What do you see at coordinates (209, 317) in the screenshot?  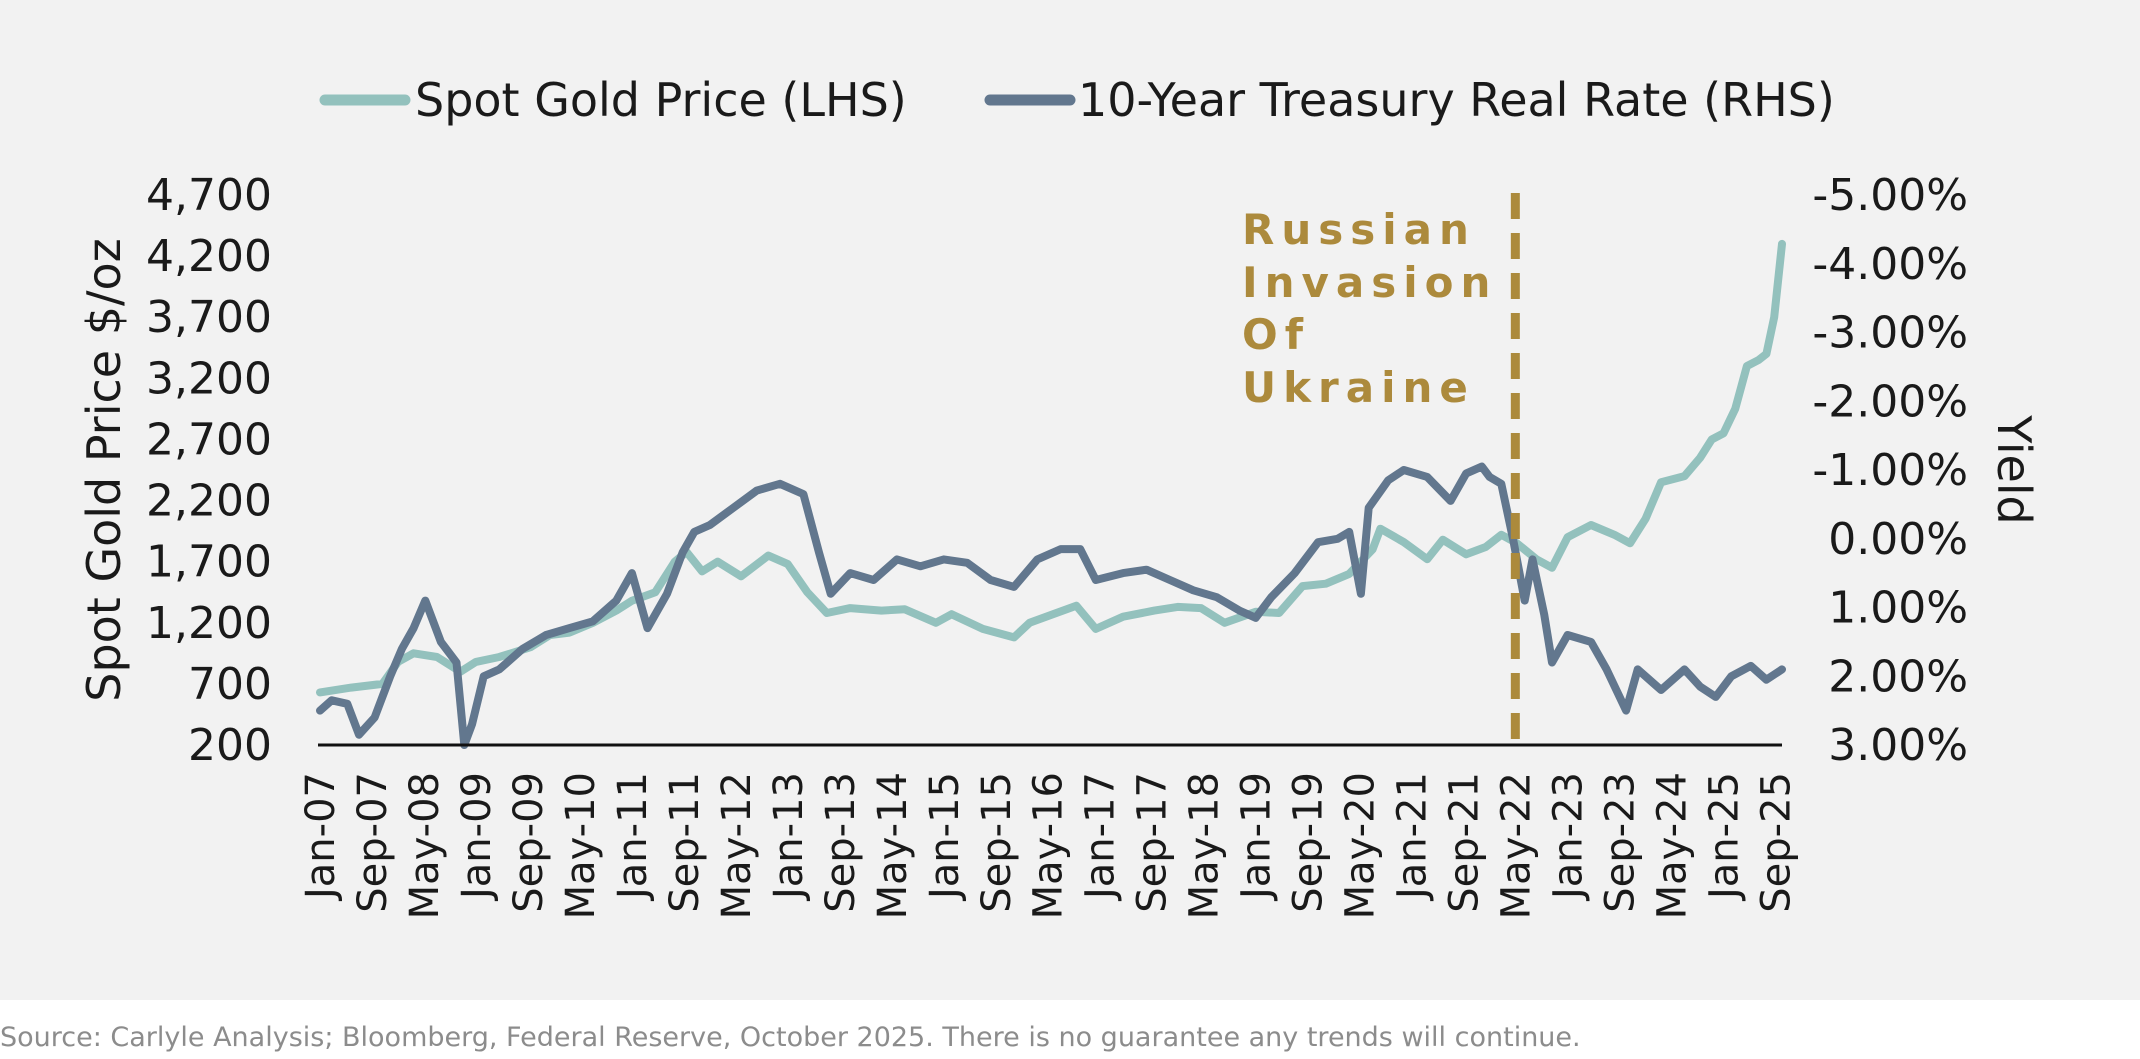 I see `y-left-tick-label: 3,700` at bounding box center [209, 317].